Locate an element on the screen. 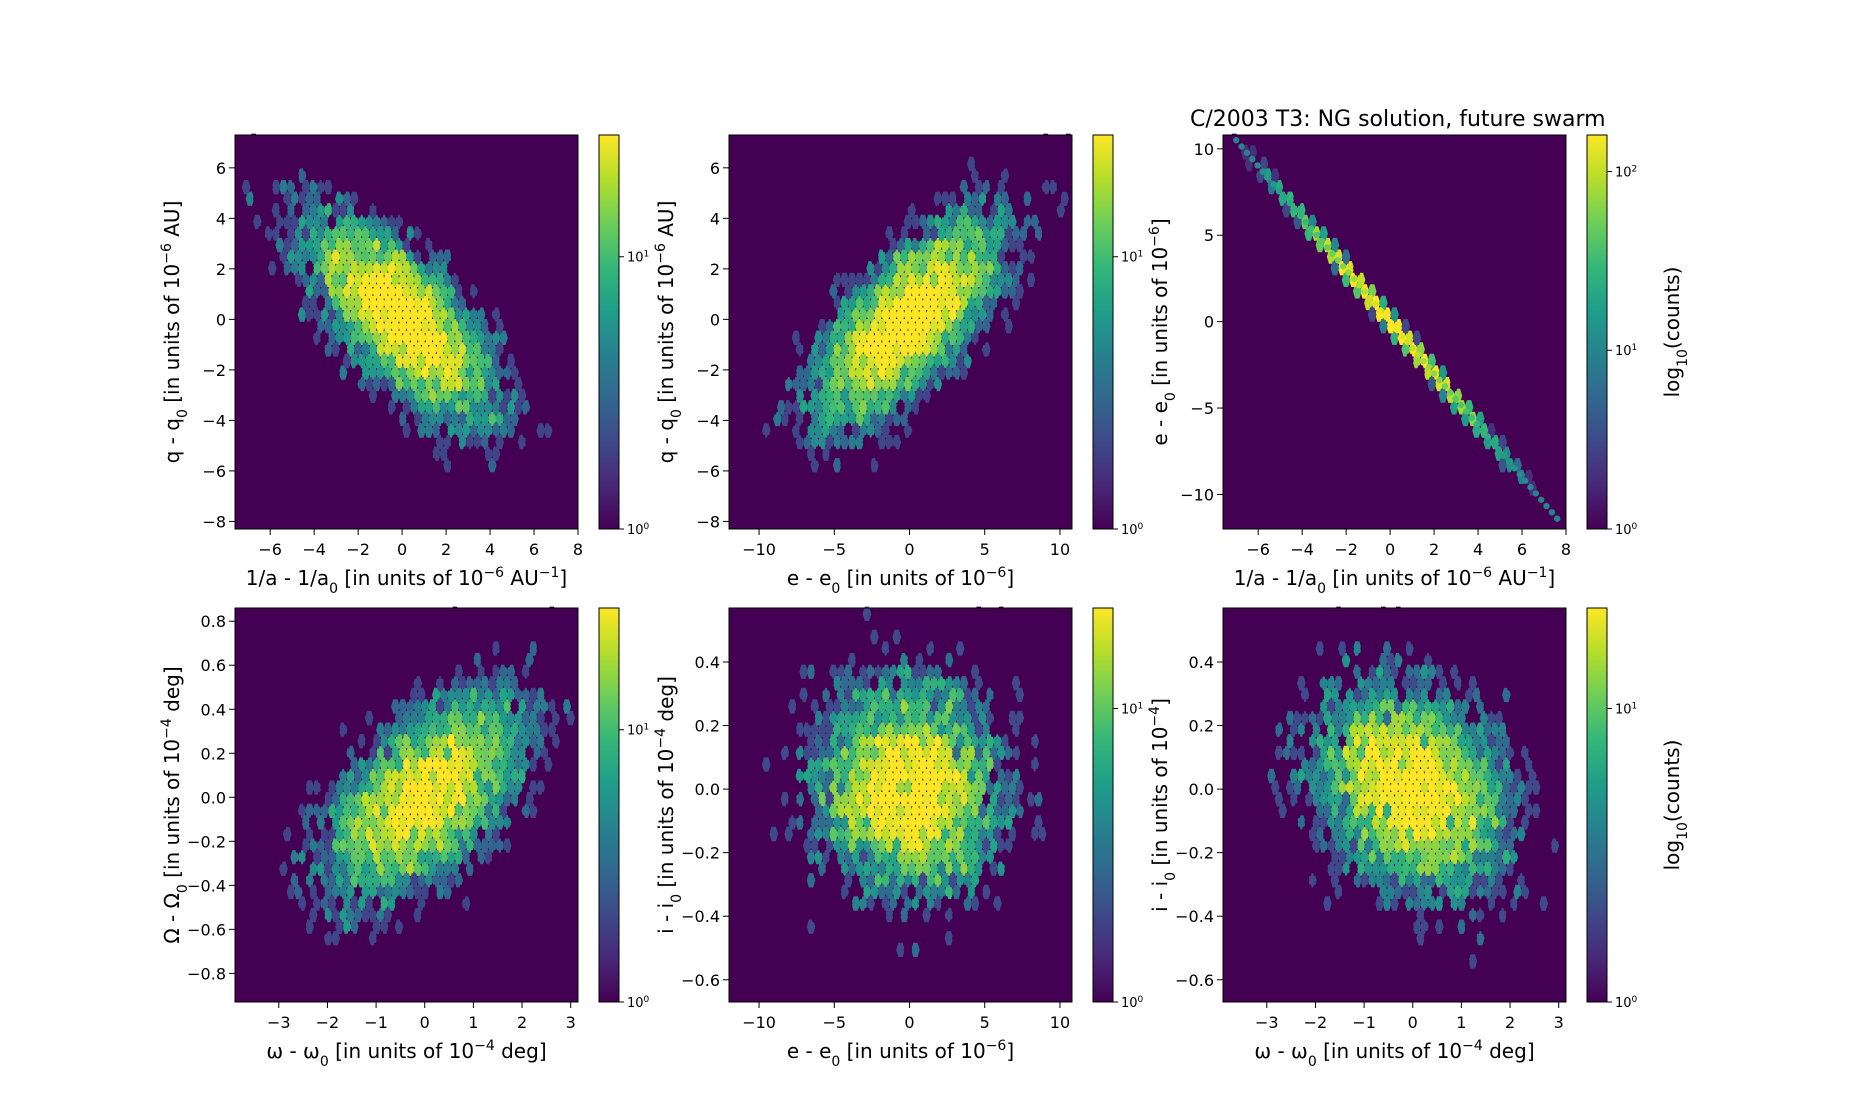 The width and height of the screenshot is (1853, 1111). y-tick-label: 0.2 is located at coordinates (707, 726).